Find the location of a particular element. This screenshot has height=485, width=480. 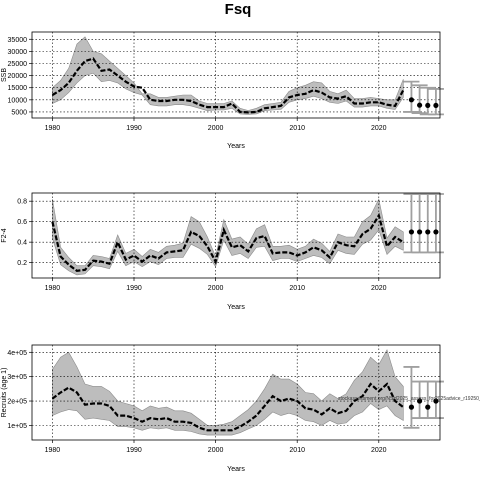

y-tick-label: 4e+05 is located at coordinates (17, 353).